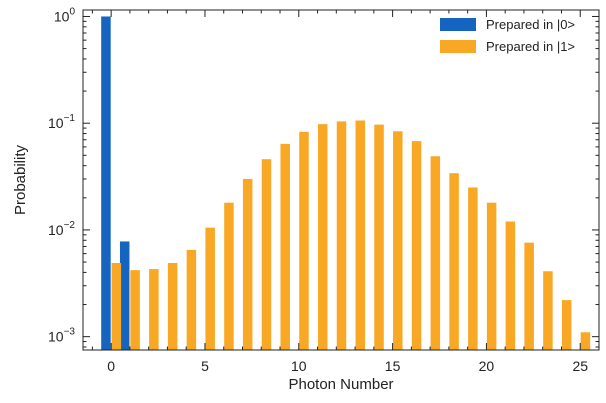  Describe the element at coordinates (65, 15) in the screenshot. I see `y-tick-label: 10⁰` at that location.